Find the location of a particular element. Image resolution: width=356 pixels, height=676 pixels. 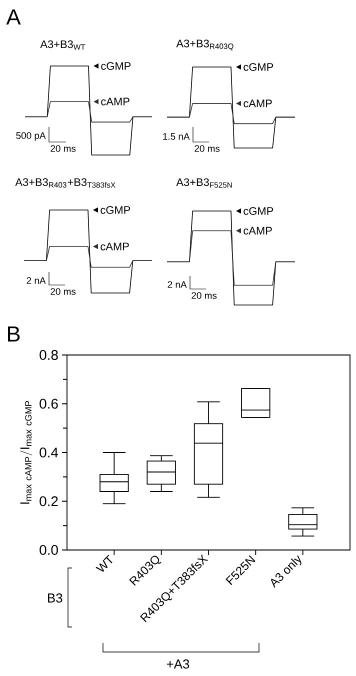

chart-title: A3+B3$_{R403}$+B3$_{T383fsX}$ is located at coordinates (65, 183).